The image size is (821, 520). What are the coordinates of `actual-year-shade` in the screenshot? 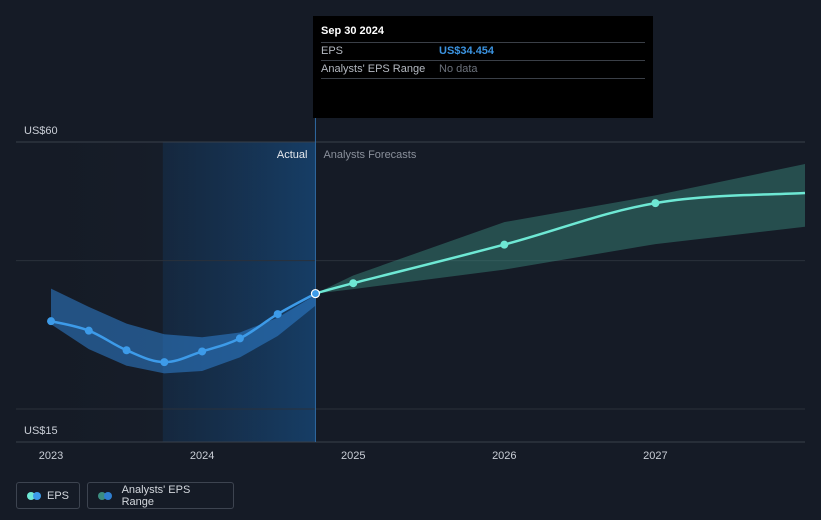 It's located at (239, 292).